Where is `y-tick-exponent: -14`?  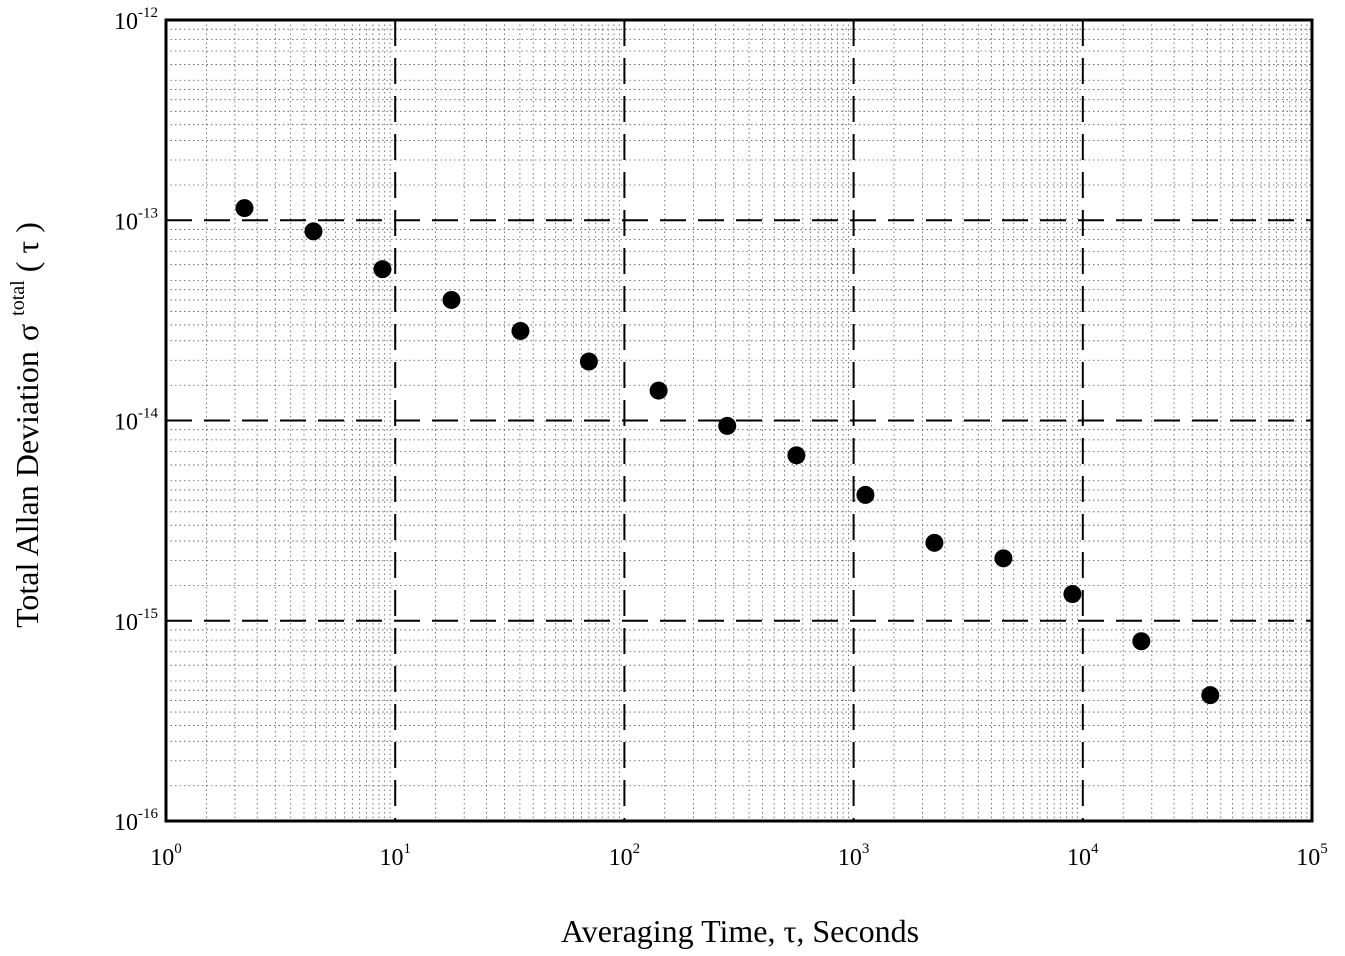
y-tick-exponent: -14 is located at coordinates (148, 414).